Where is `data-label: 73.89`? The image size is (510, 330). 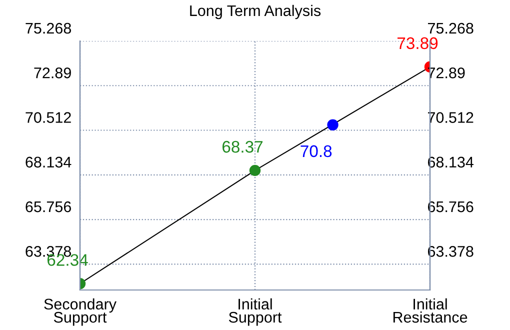
data-label: 73.89 is located at coordinates (418, 43).